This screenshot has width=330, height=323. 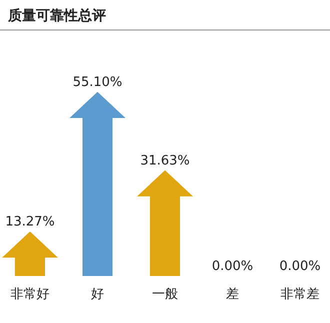 What do you see at coordinates (30, 294) in the screenshot?
I see `x-tick-label: 非常好` at bounding box center [30, 294].